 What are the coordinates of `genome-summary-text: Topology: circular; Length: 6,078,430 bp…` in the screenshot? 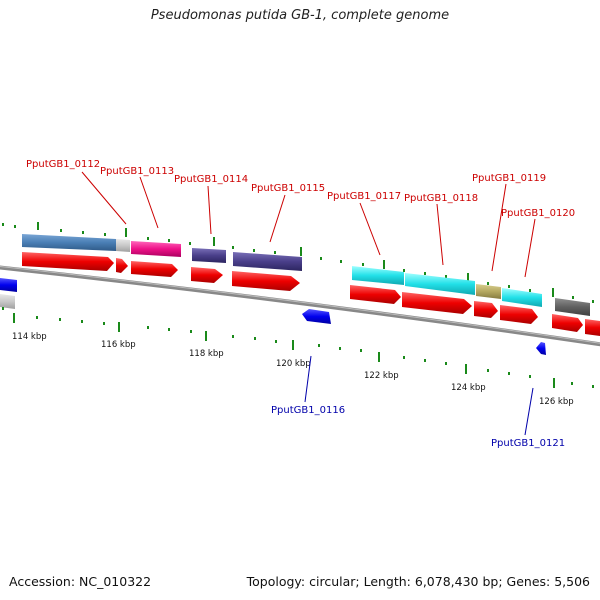 It's located at (418, 581).